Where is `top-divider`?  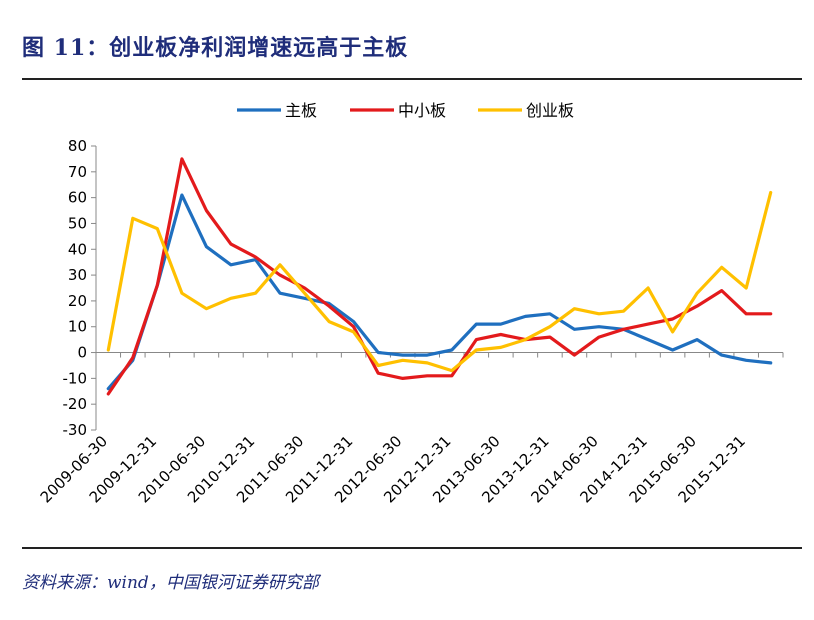
top-divider is located at coordinates (412, 79).